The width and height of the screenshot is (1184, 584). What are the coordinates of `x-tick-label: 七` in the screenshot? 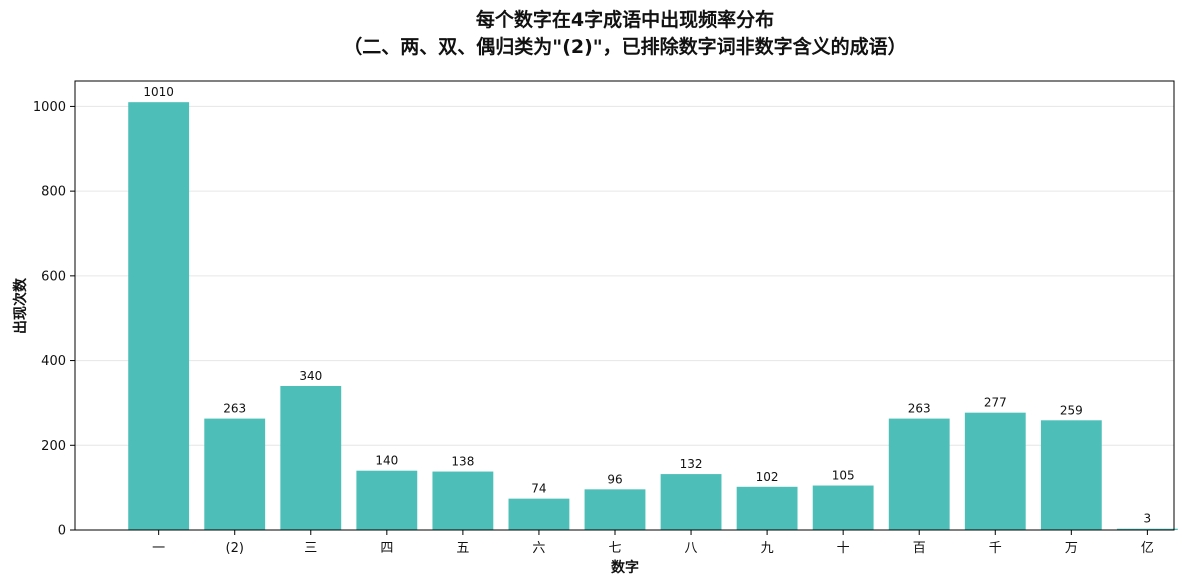 It's located at (614, 548).